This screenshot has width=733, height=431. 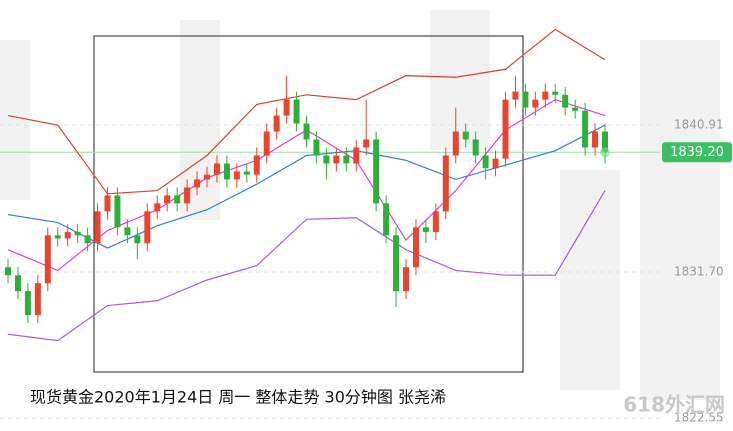 I want to click on last-price-tag, so click(x=697, y=152).